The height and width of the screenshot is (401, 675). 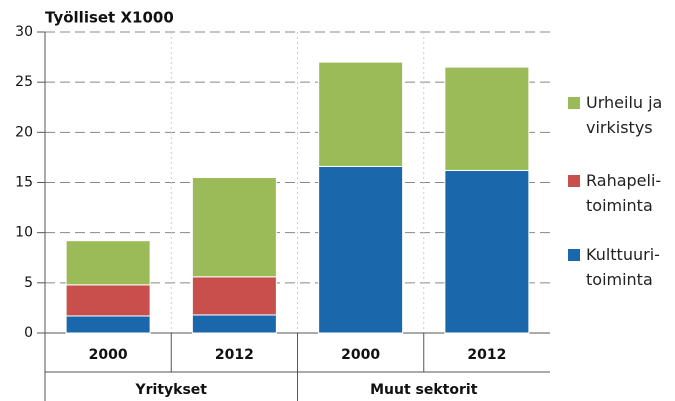 I want to click on y-tick-label: 25, so click(x=24, y=82).